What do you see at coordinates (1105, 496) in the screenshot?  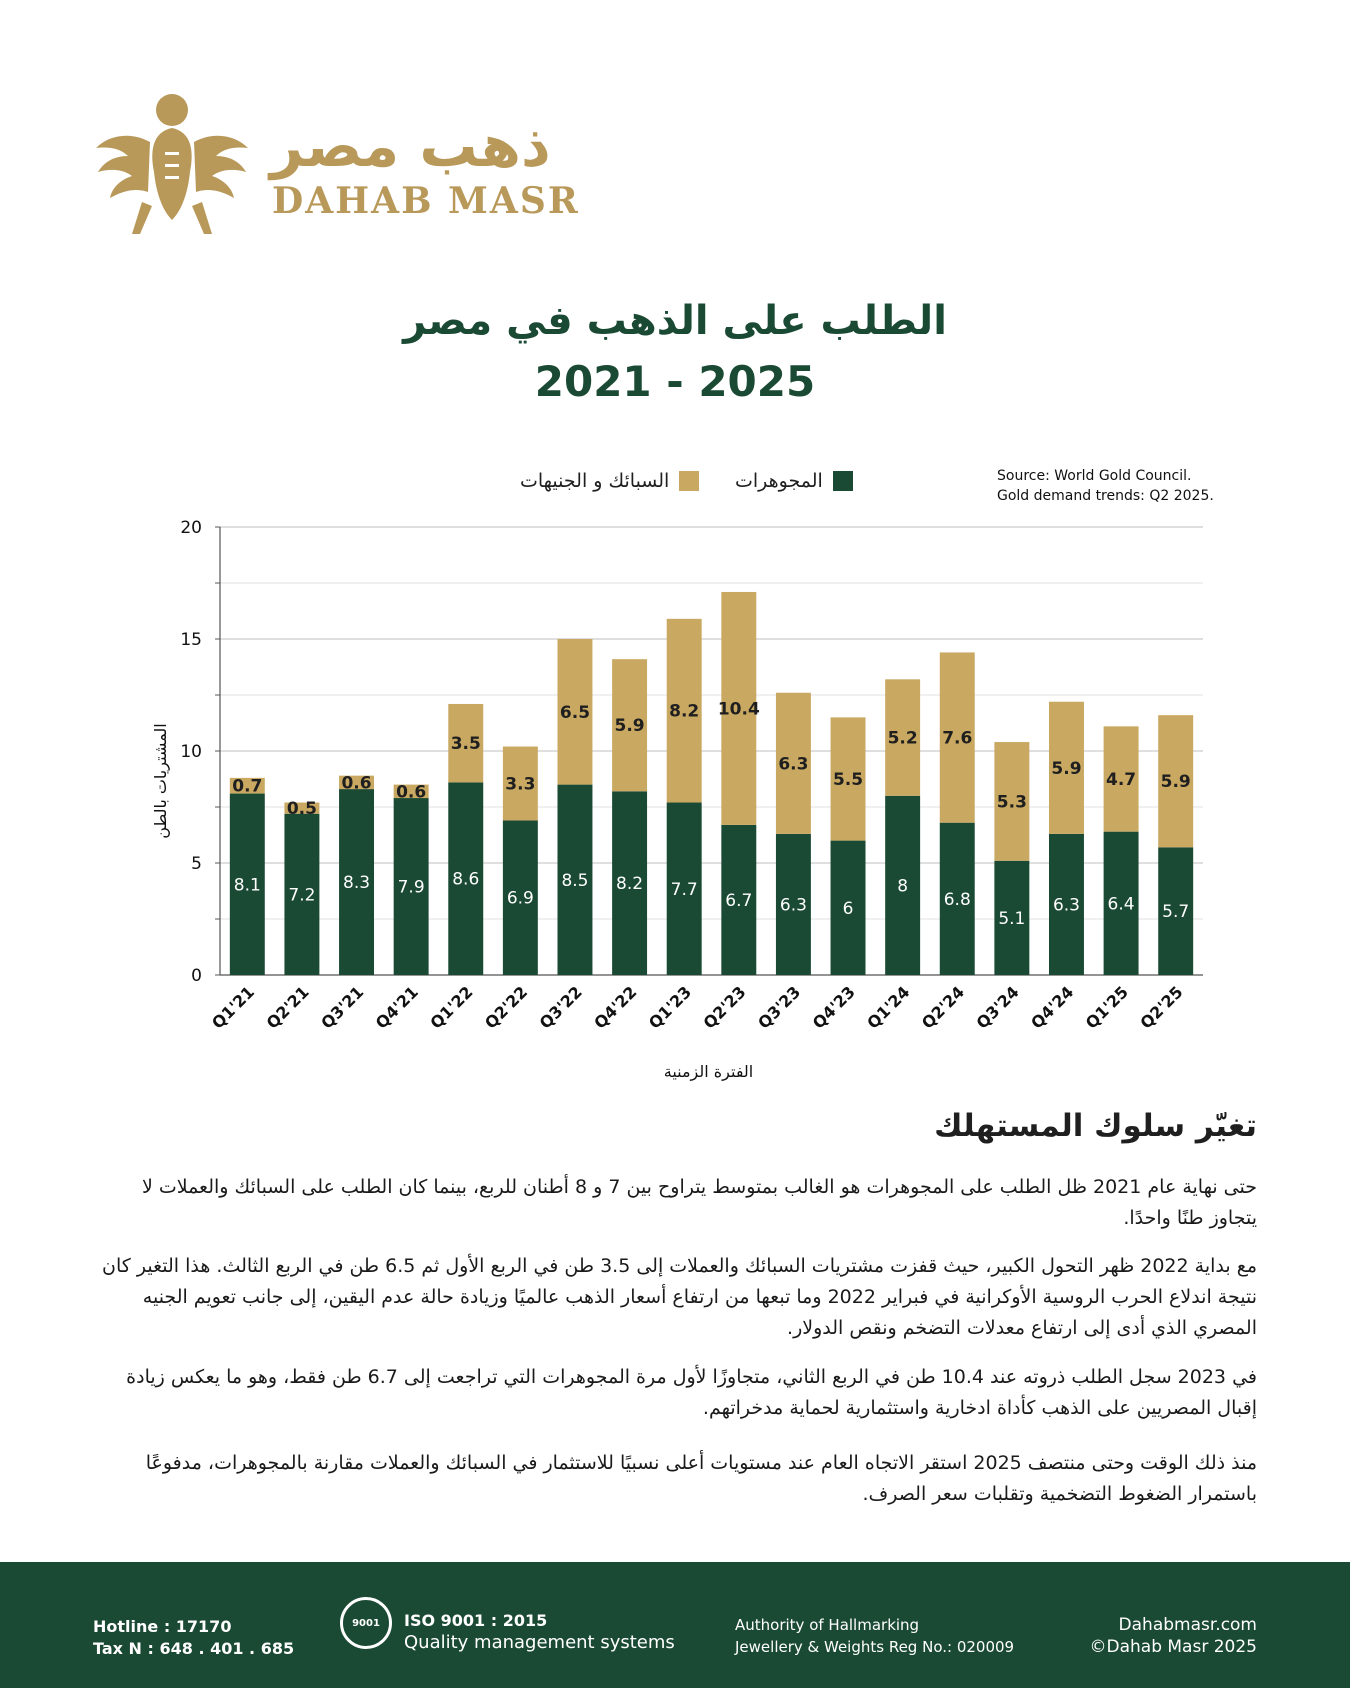 I see `source-line-2: Gold demand trends: Q2 2025.` at bounding box center [1105, 496].